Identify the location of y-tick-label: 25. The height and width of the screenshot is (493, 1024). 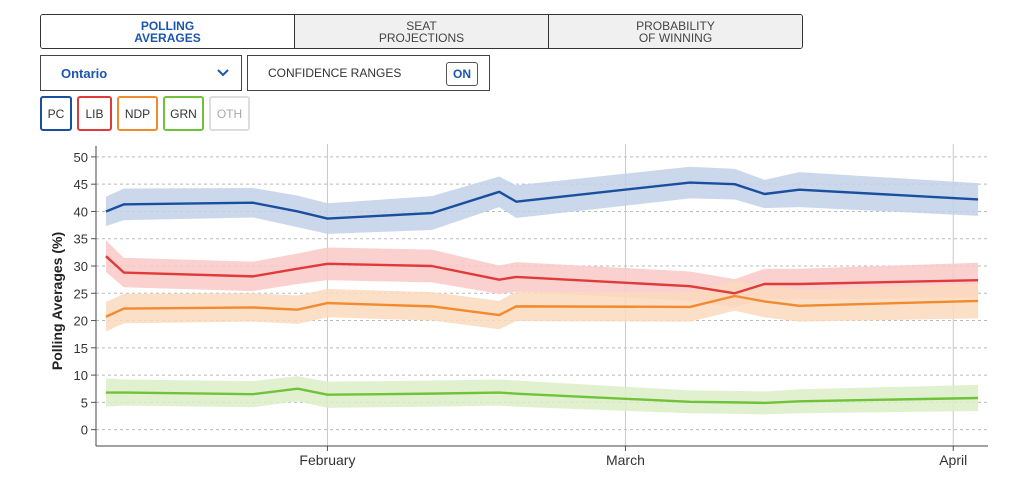
(81, 293).